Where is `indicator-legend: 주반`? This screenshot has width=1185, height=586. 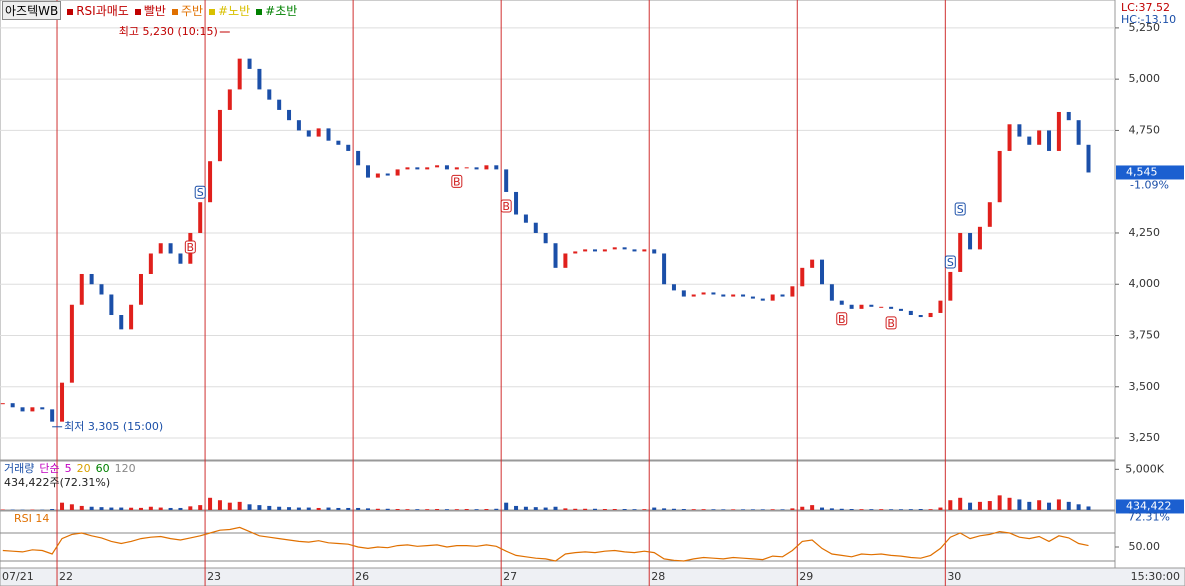
indicator-legend: 주반 is located at coordinates (187, 10).